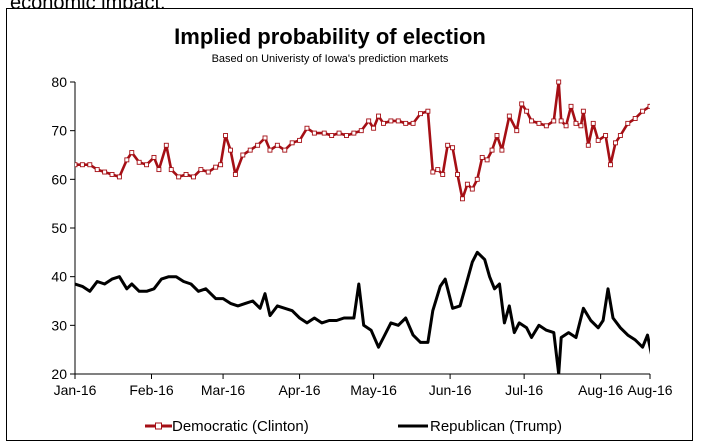  Describe the element at coordinates (373, 390) in the screenshot. I see `x-tick-label: May-16` at that location.